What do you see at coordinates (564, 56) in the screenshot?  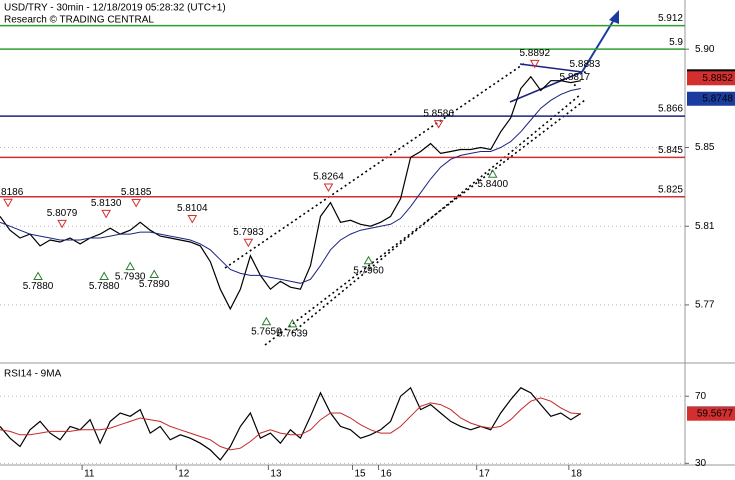 I see `triangle` at bounding box center [564, 56].